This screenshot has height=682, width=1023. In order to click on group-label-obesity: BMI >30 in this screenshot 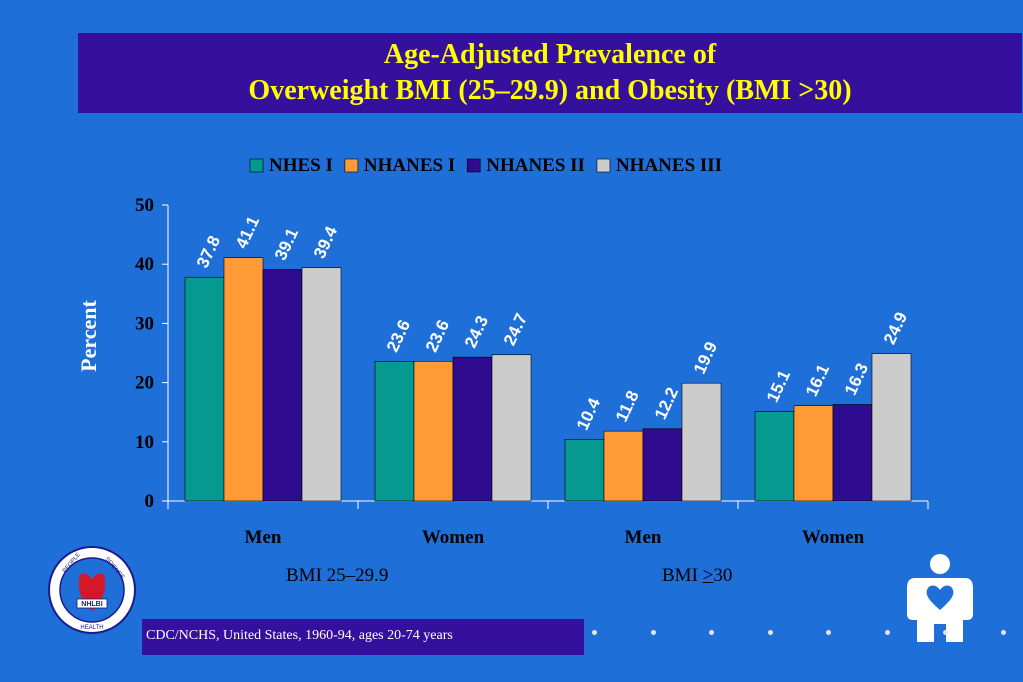, I will do `click(697, 576)`.